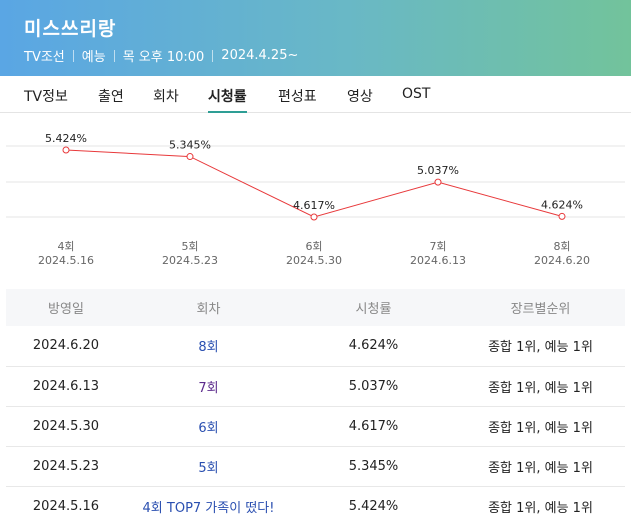  Describe the element at coordinates (313, 246) in the screenshot. I see `x-tick-label: 6회` at that location.